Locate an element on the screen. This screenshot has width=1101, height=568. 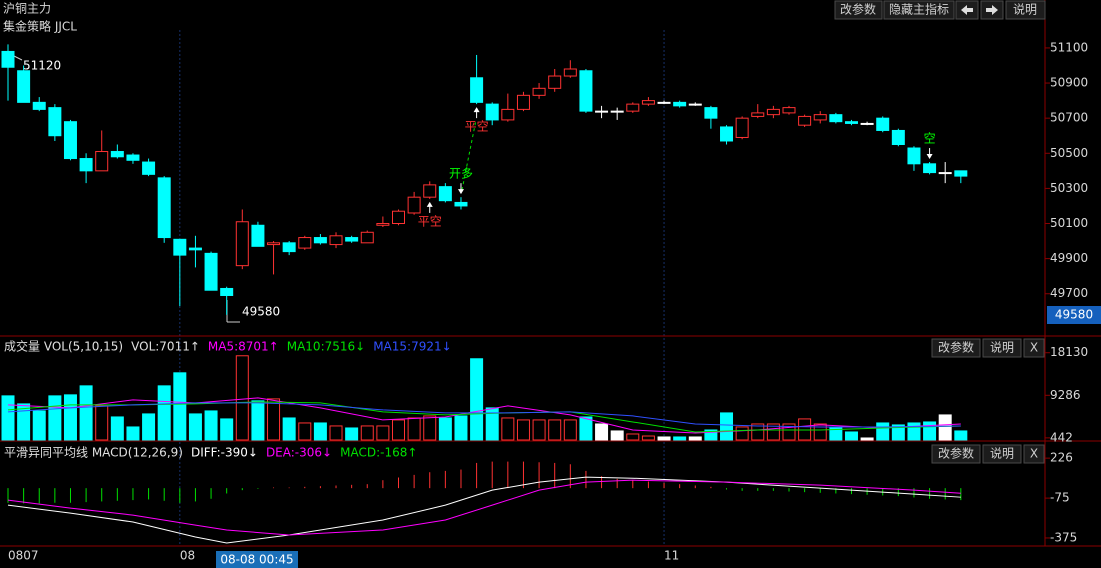
button: 隐藏主指标 is located at coordinates (919, 10).